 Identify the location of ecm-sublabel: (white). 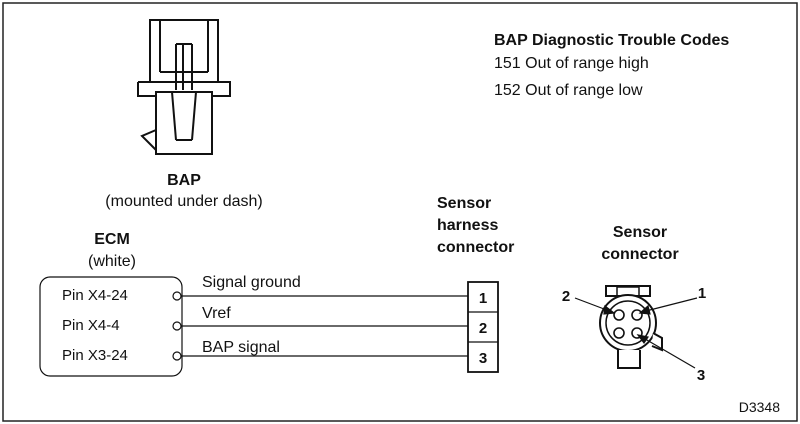
(112, 261).